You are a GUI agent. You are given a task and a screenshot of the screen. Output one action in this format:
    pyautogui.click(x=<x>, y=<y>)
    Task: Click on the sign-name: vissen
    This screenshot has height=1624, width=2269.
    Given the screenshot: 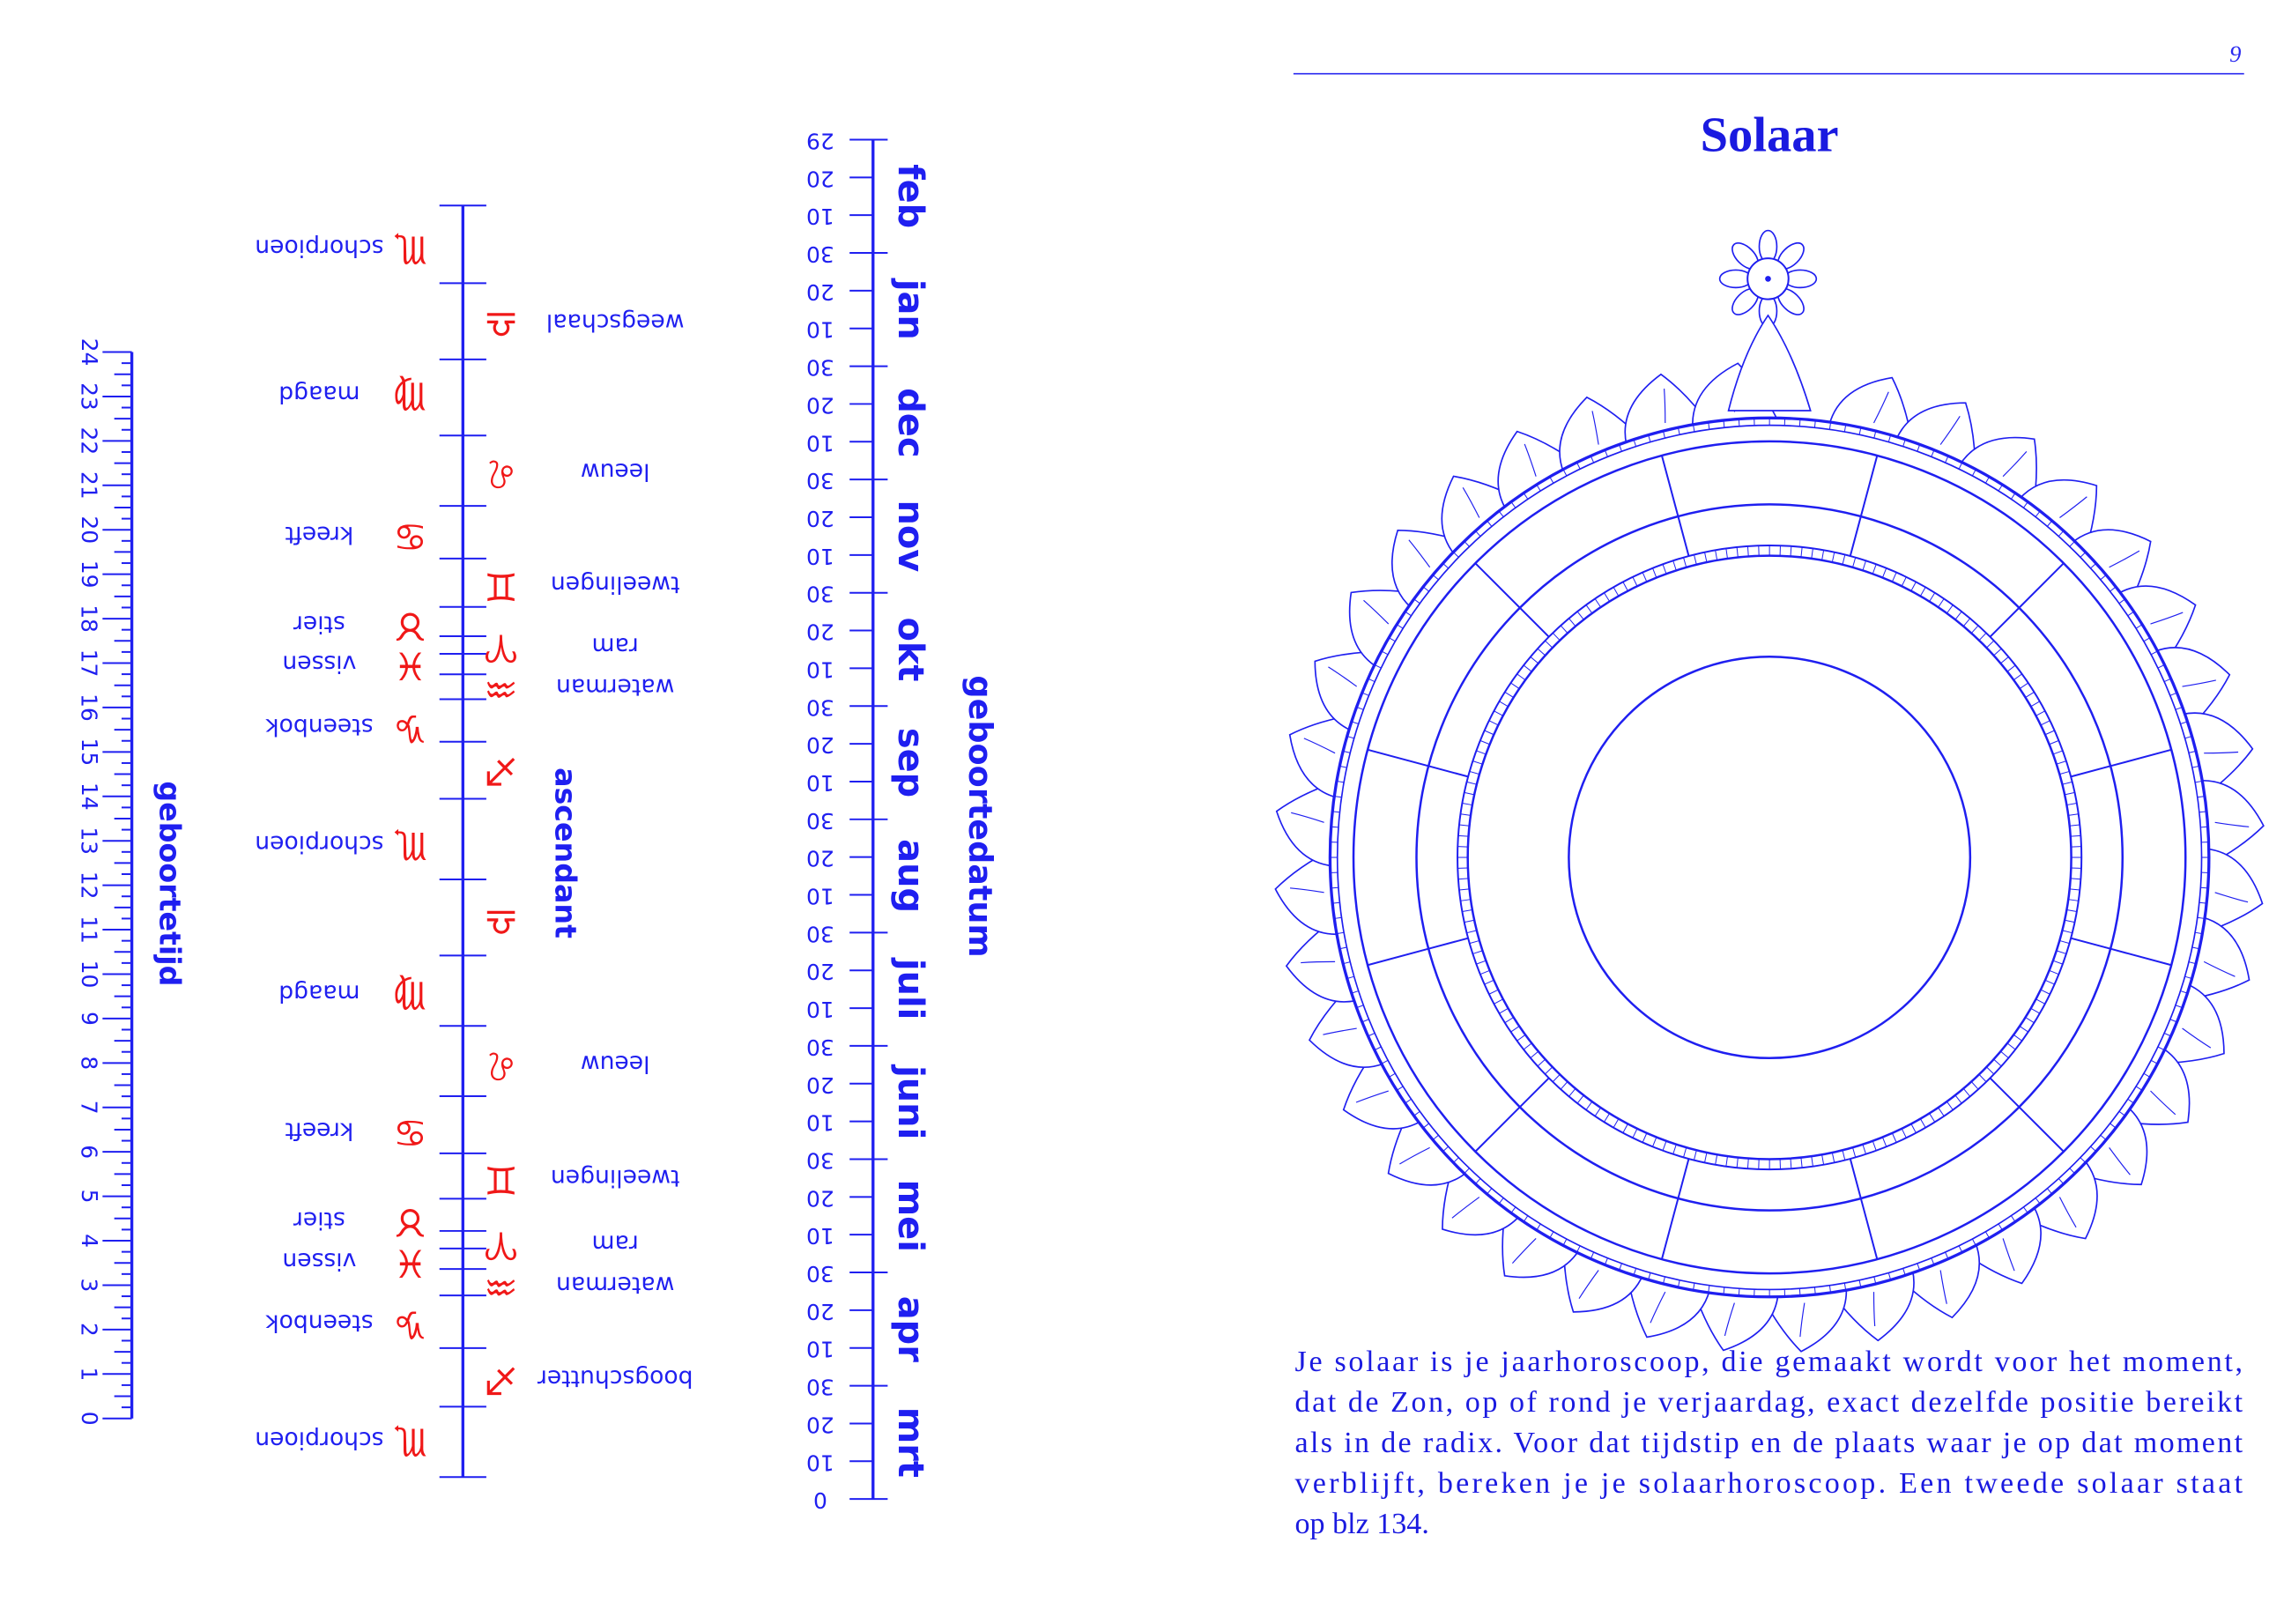 What is the action you would take?
    pyautogui.click(x=319, y=663)
    